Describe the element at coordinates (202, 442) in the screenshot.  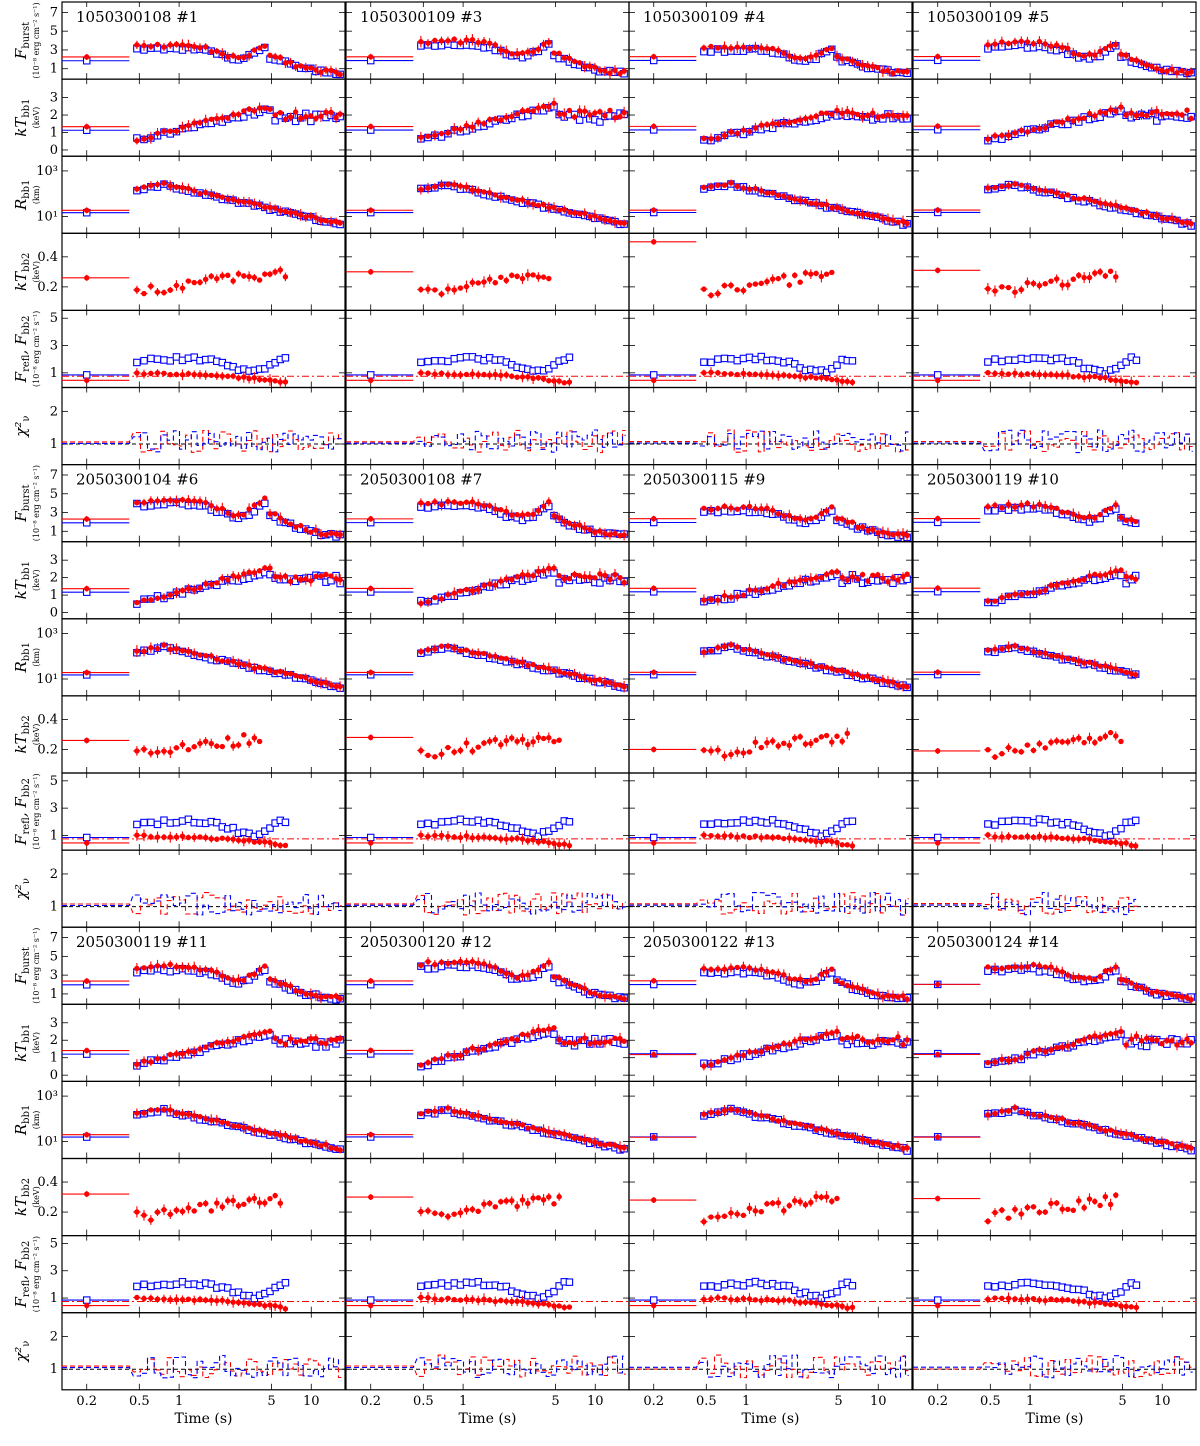
I see `chi2-model-a-step` at that location.